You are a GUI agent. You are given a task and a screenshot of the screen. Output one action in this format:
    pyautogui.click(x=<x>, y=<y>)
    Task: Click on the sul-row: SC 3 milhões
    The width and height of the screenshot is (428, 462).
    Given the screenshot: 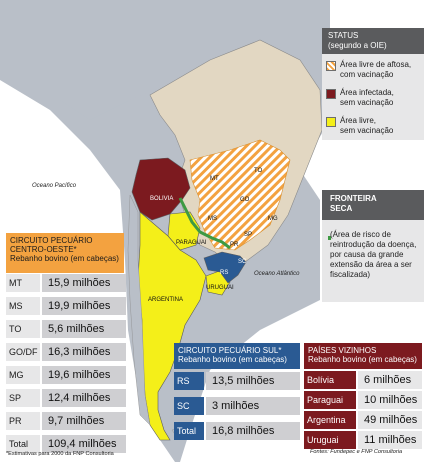 What is the action you would take?
    pyautogui.click(x=237, y=406)
    